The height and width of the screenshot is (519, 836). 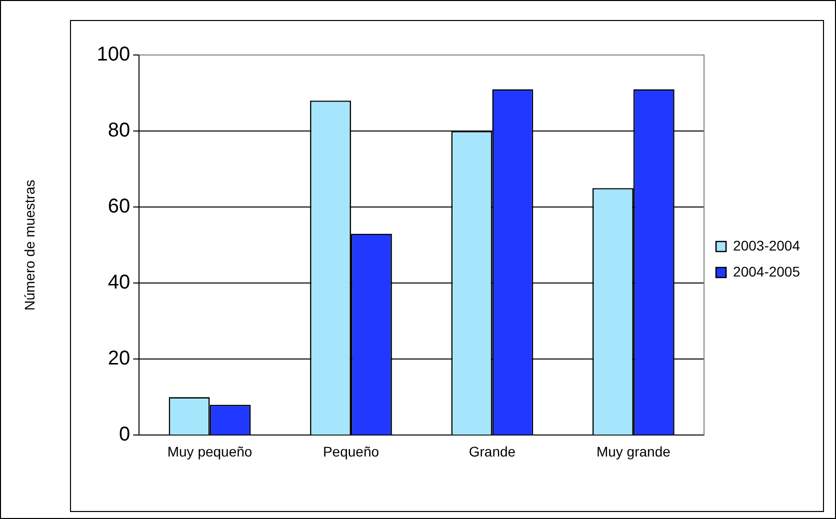 I want to click on x-tick-label: Pequeño, so click(x=351, y=451).